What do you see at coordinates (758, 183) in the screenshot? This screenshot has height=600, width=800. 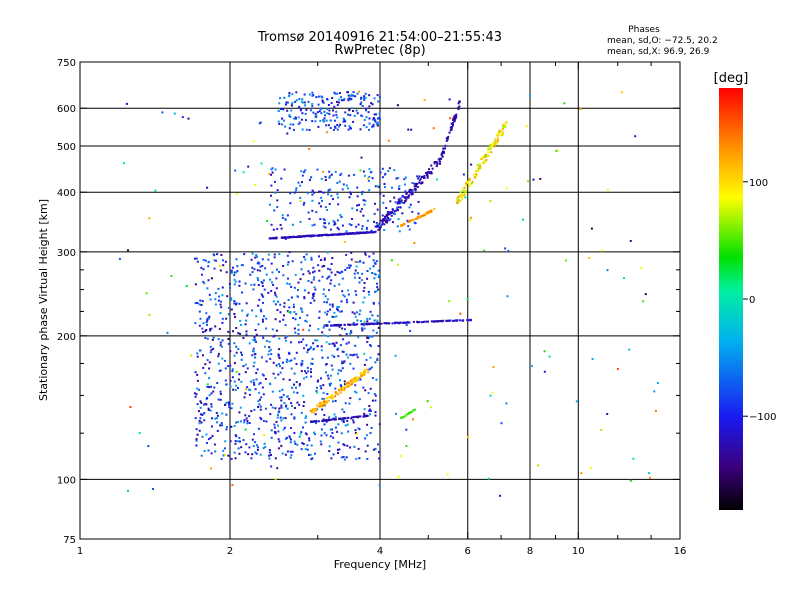 I see `colorbar-tick-label: 100` at bounding box center [758, 183].